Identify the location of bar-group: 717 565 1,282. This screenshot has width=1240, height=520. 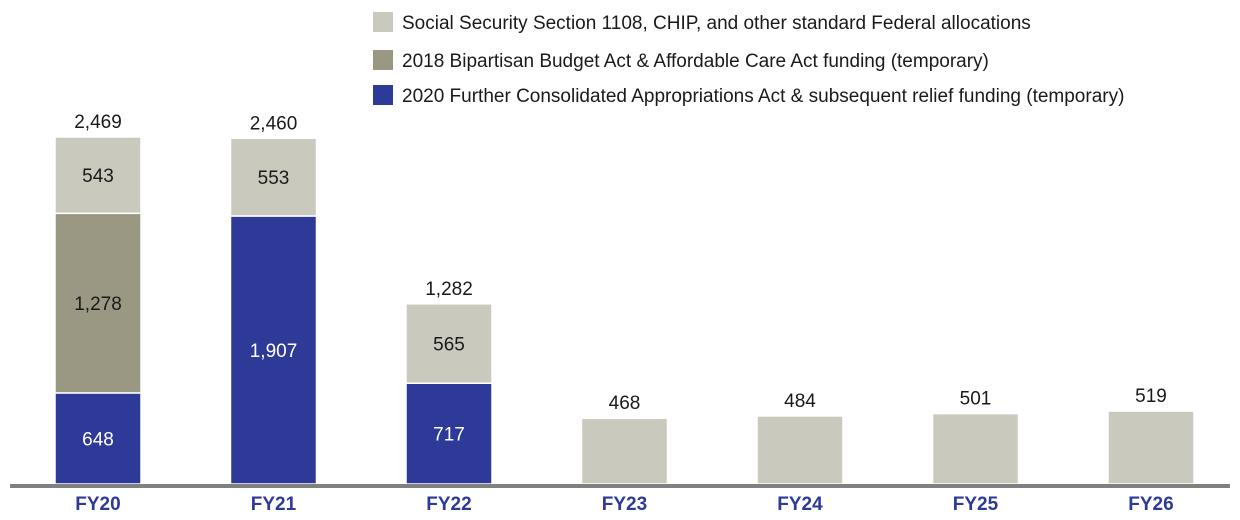
(449, 382).